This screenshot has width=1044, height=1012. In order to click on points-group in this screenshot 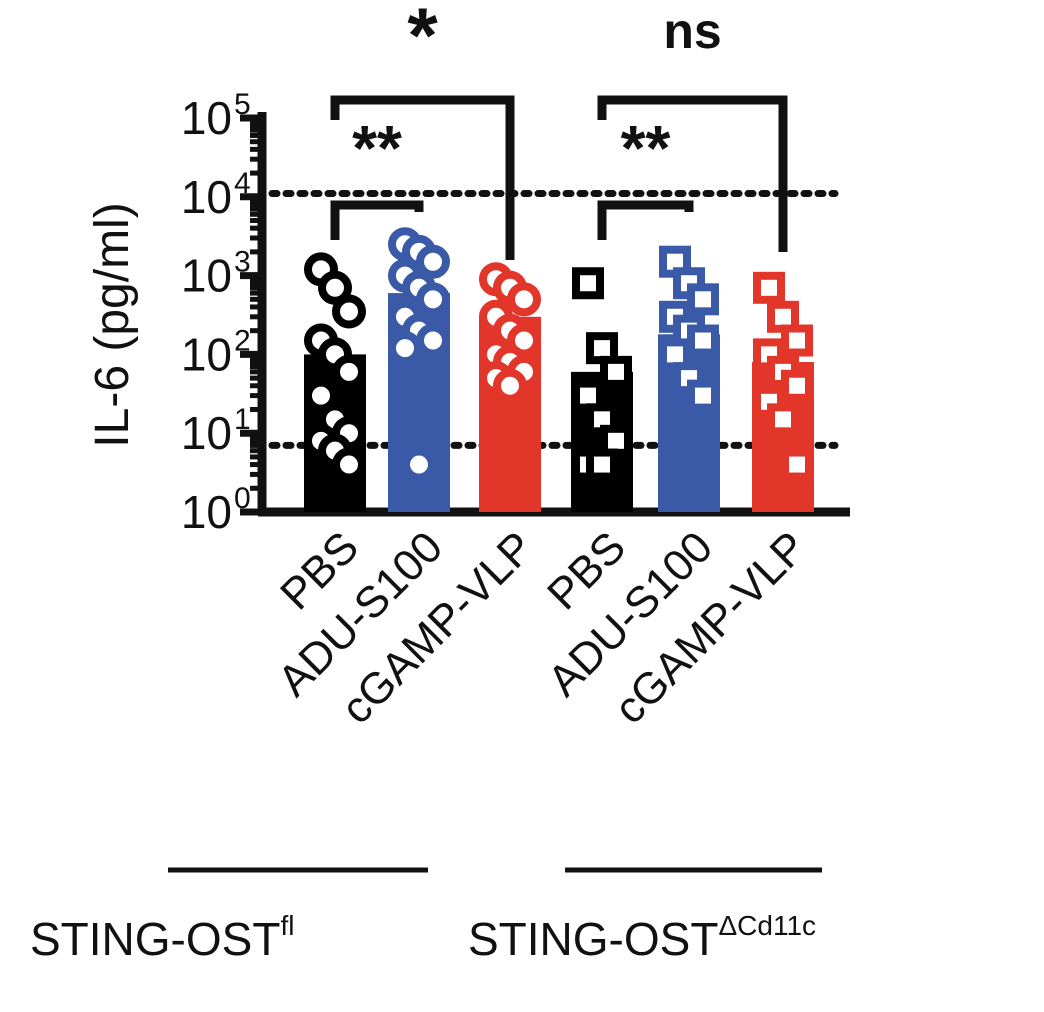, I will do `click(558, 354)`.